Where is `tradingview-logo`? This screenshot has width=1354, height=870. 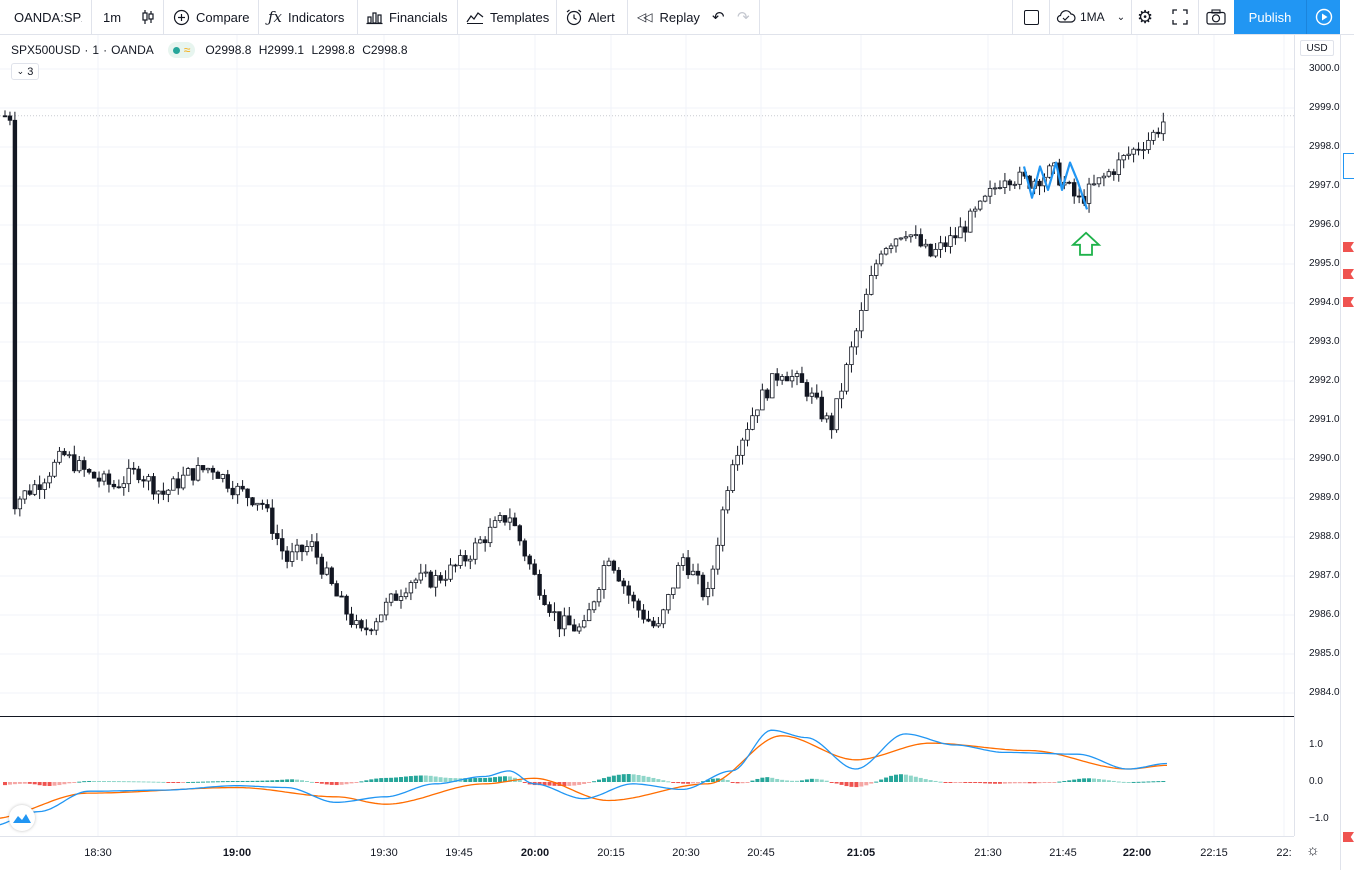
tradingview-logo is located at coordinates (22, 818).